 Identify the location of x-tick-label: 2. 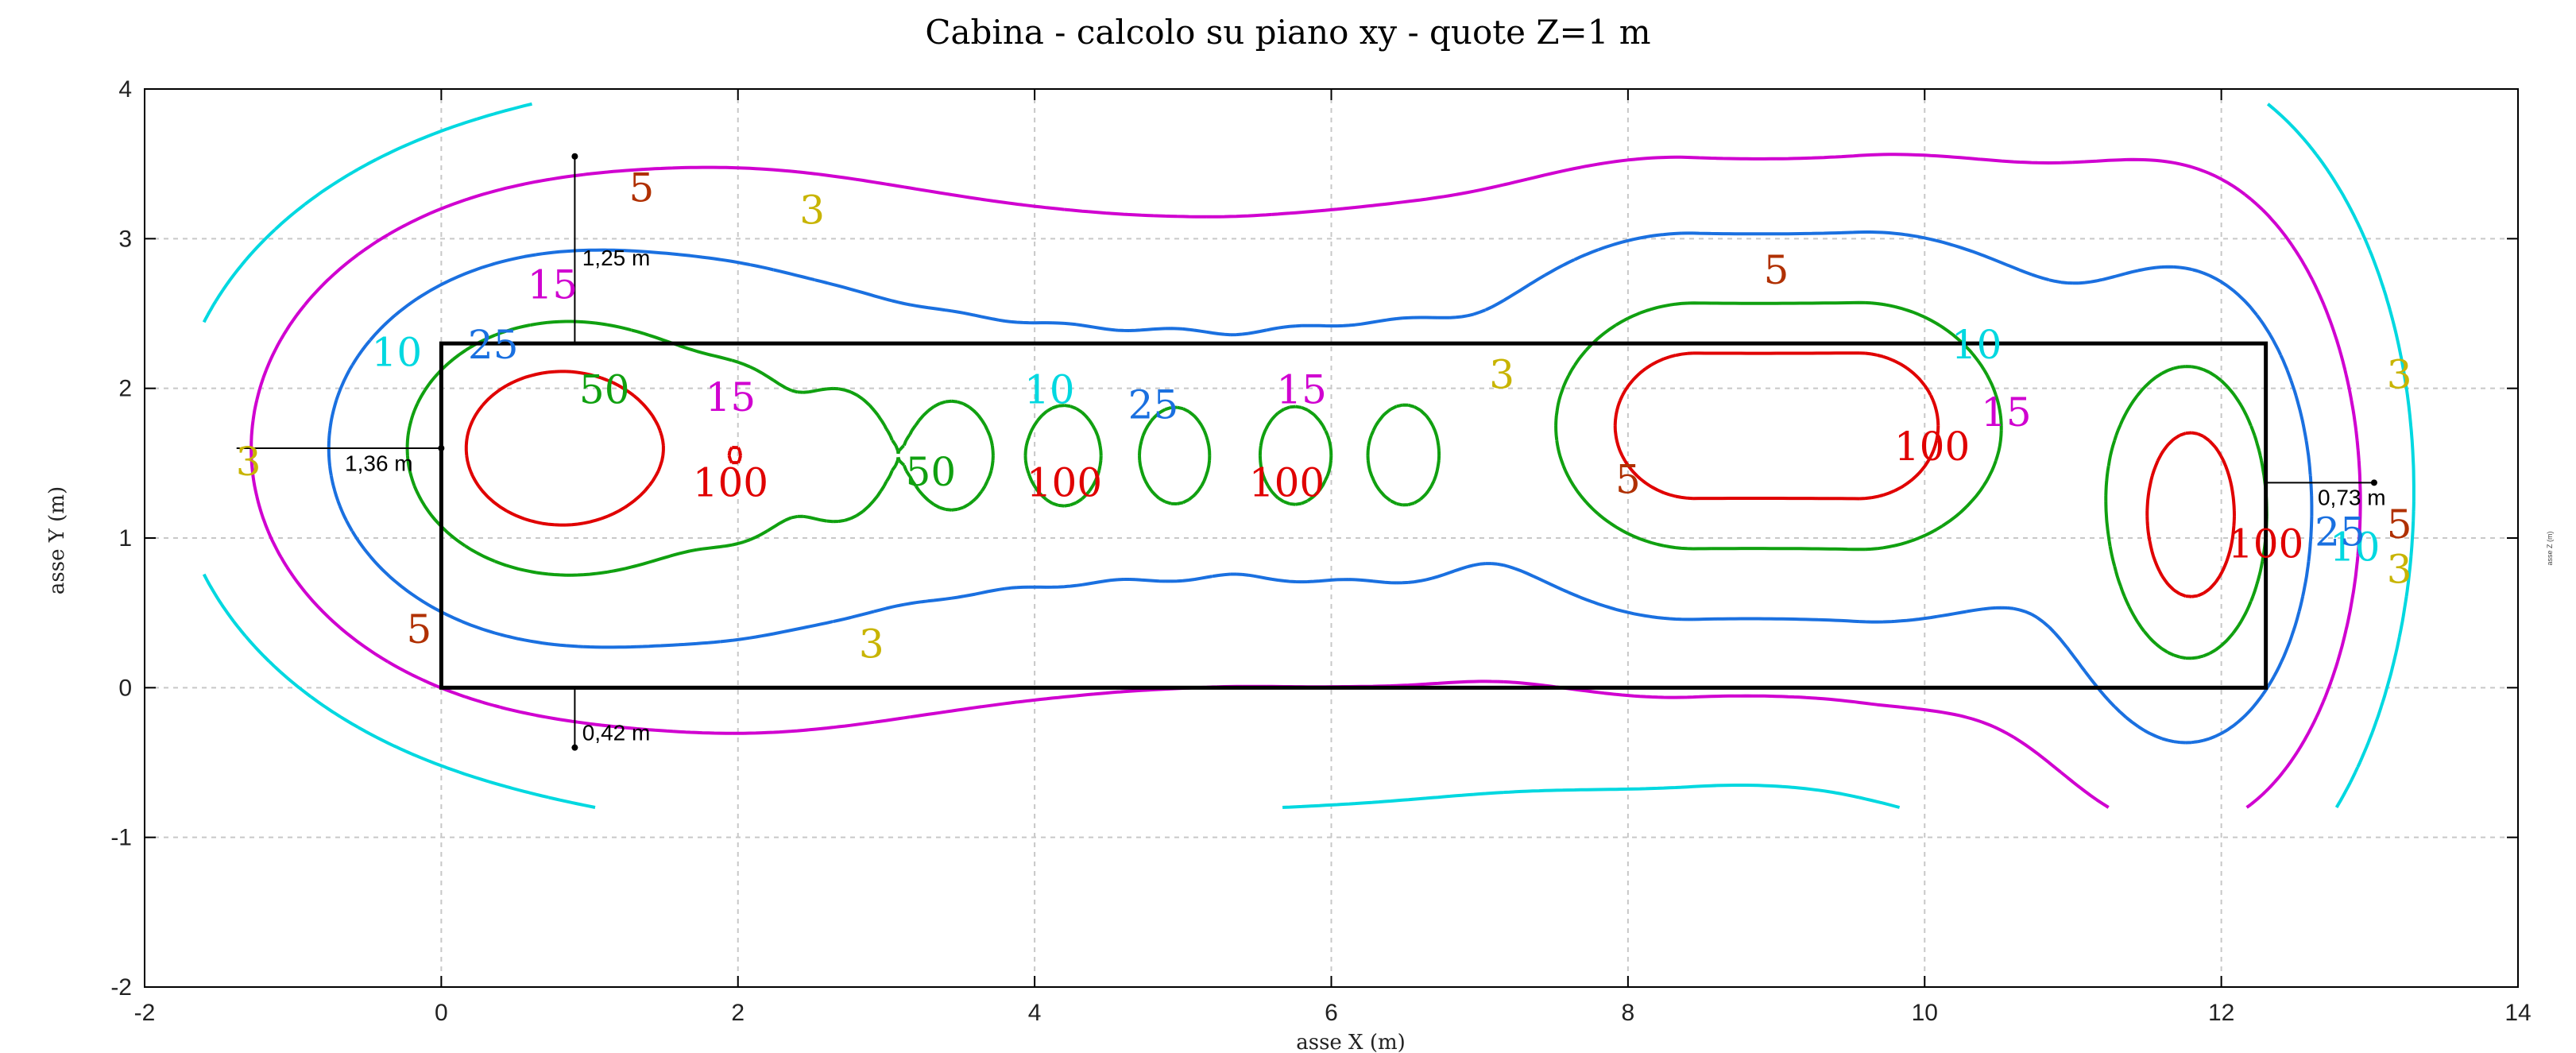
(738, 1013).